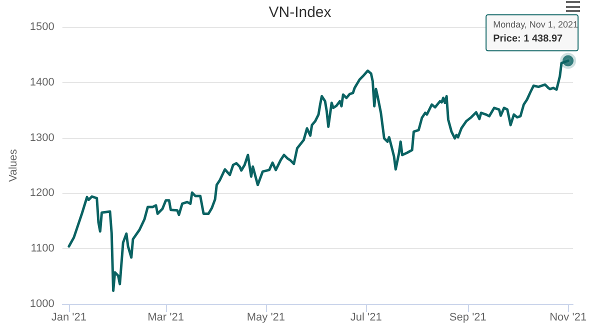 Image resolution: width=600 pixels, height=331 pixels. I want to click on x-tick-label: Mar '21, so click(166, 318).